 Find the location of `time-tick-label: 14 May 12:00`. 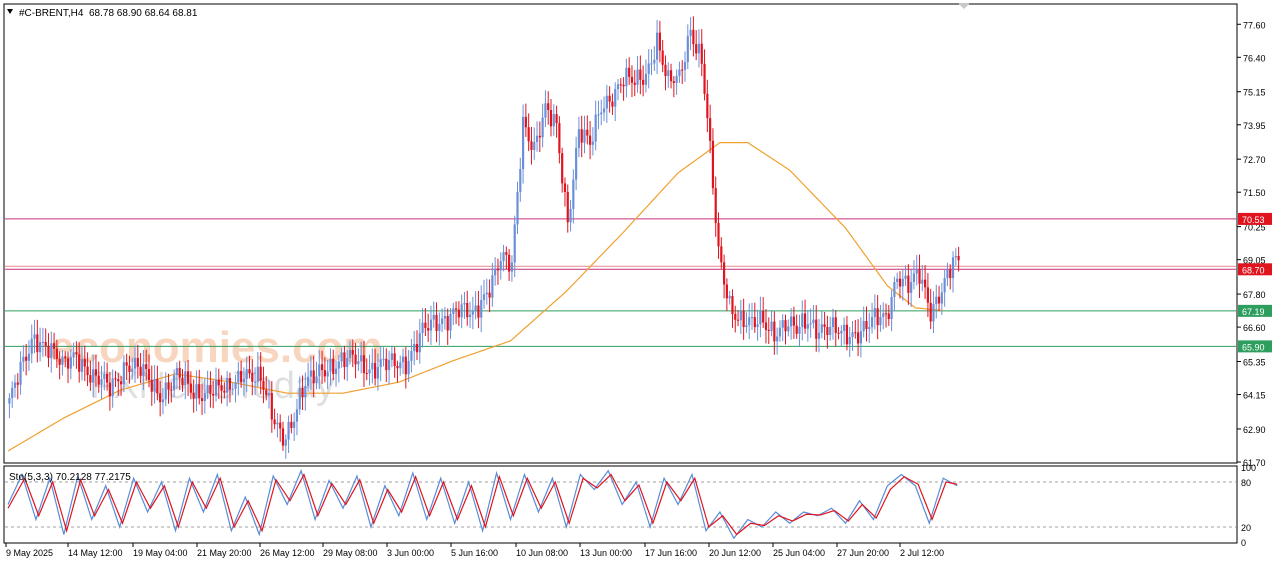

time-tick-label: 14 May 12:00 is located at coordinates (95, 553).